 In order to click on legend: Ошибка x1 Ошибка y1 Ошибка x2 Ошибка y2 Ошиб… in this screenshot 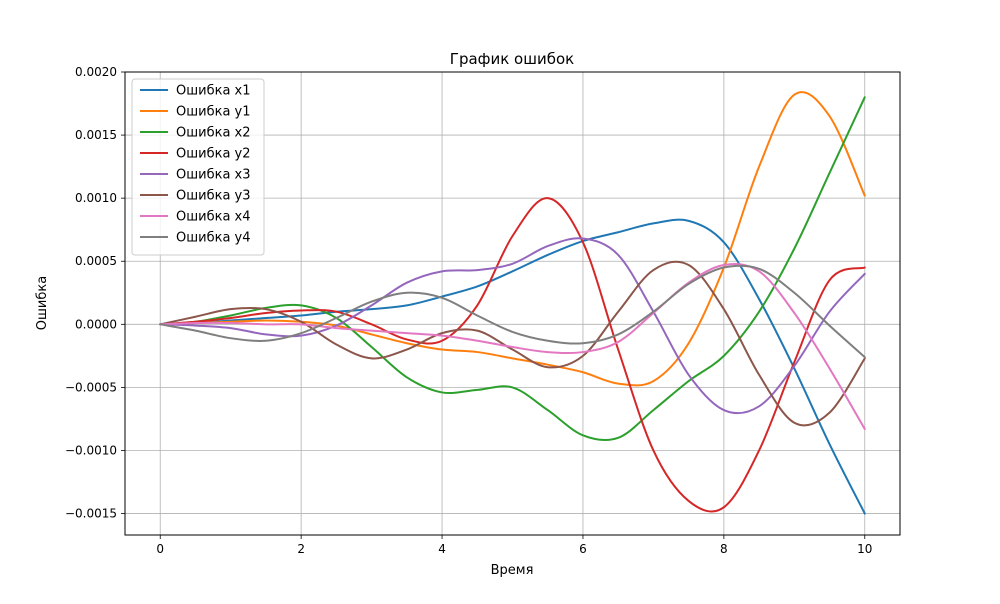, I will do `click(198, 167)`.